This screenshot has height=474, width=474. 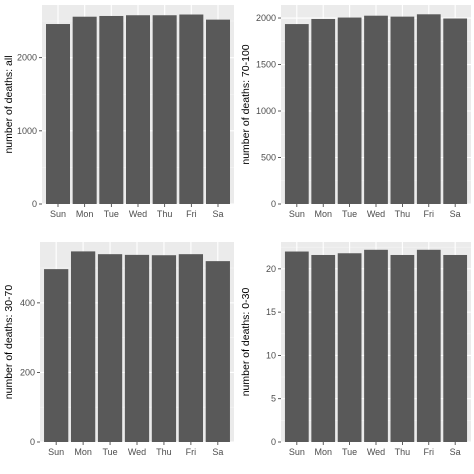 What do you see at coordinates (271, 269) in the screenshot?
I see `y-tick-label: 20` at bounding box center [271, 269].